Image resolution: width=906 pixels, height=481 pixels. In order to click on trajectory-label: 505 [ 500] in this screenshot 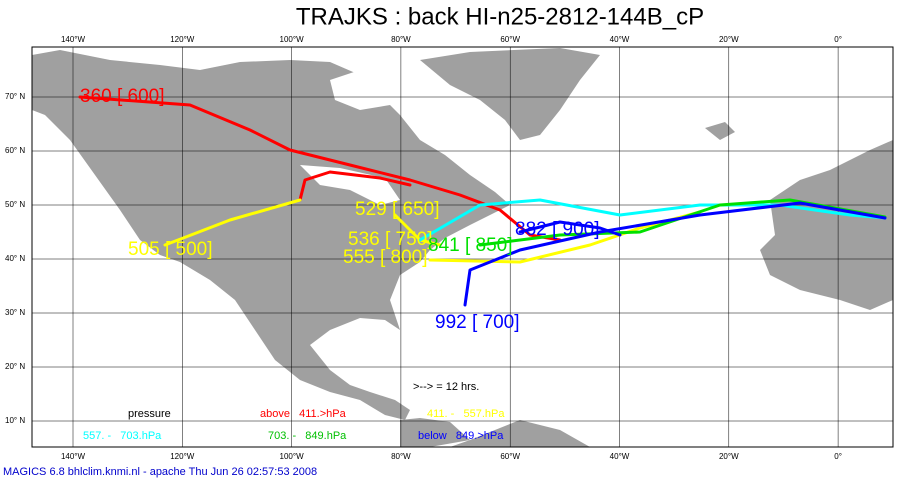, I will do `click(170, 249)`.